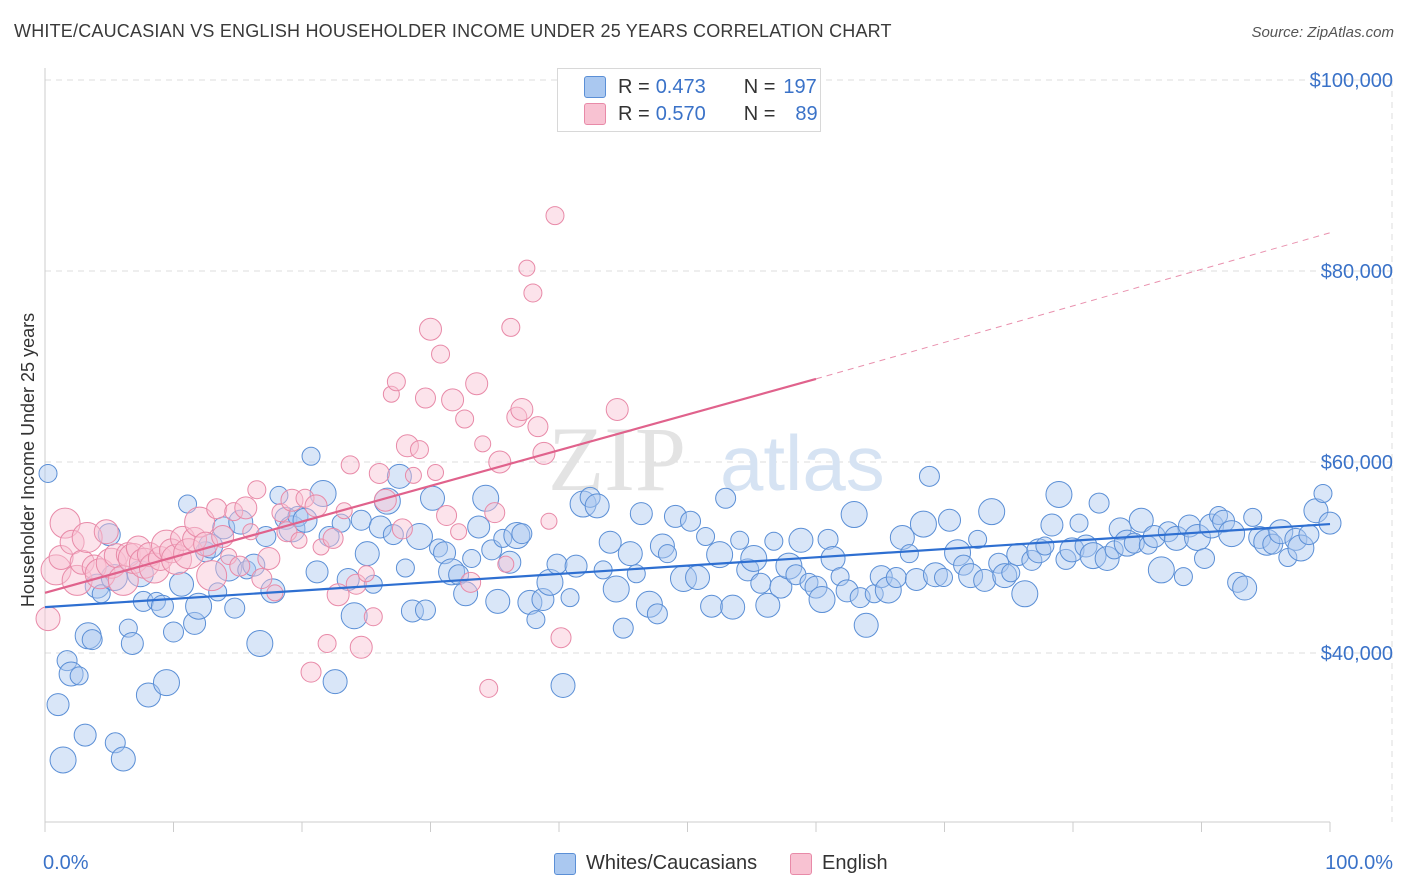 This screenshot has height=892, width=1406. I want to click on legend-row-whites: R = 0.473 N = 197, so click(687, 87).